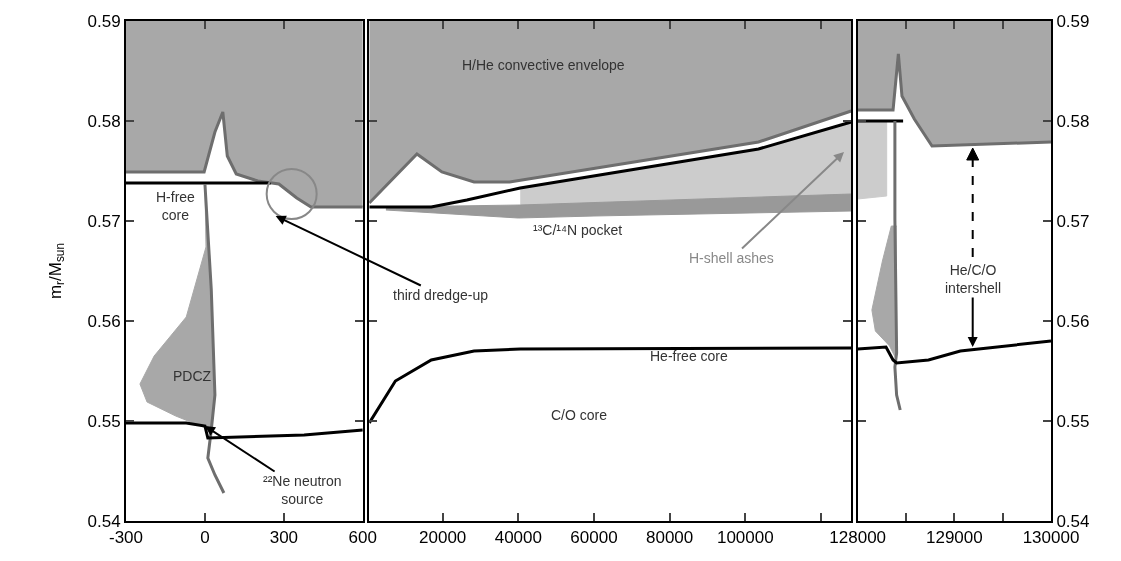  What do you see at coordinates (745, 538) in the screenshot?
I see `x-tick-label: 100000` at bounding box center [745, 538].